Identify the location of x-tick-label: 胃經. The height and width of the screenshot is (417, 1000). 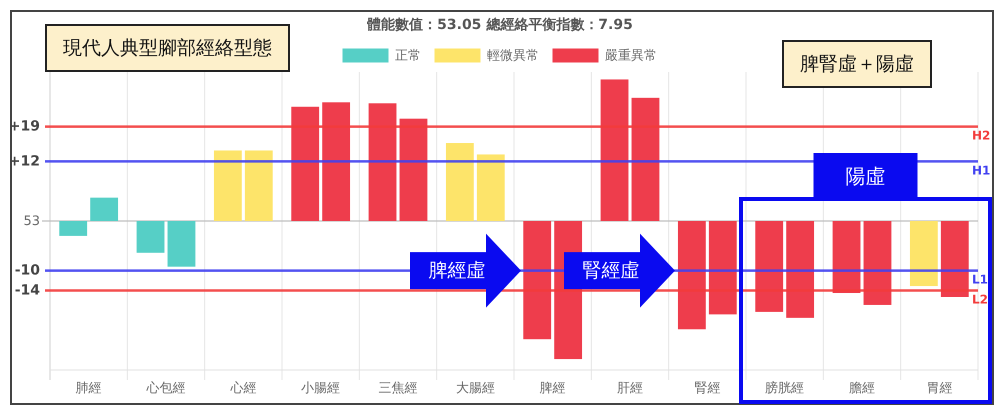
(939, 388).